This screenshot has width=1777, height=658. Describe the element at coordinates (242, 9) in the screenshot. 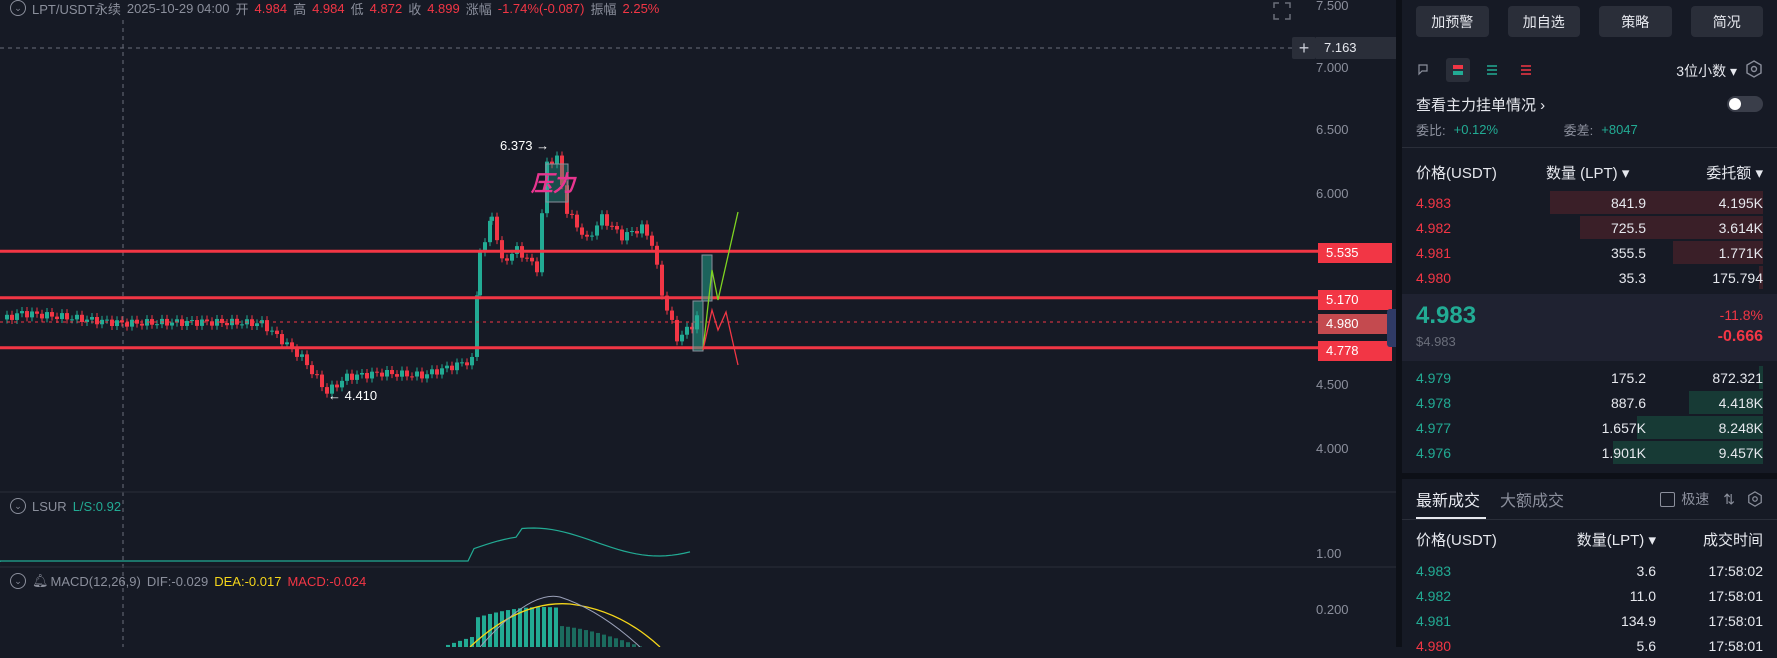

I see `open-label: 开` at that location.